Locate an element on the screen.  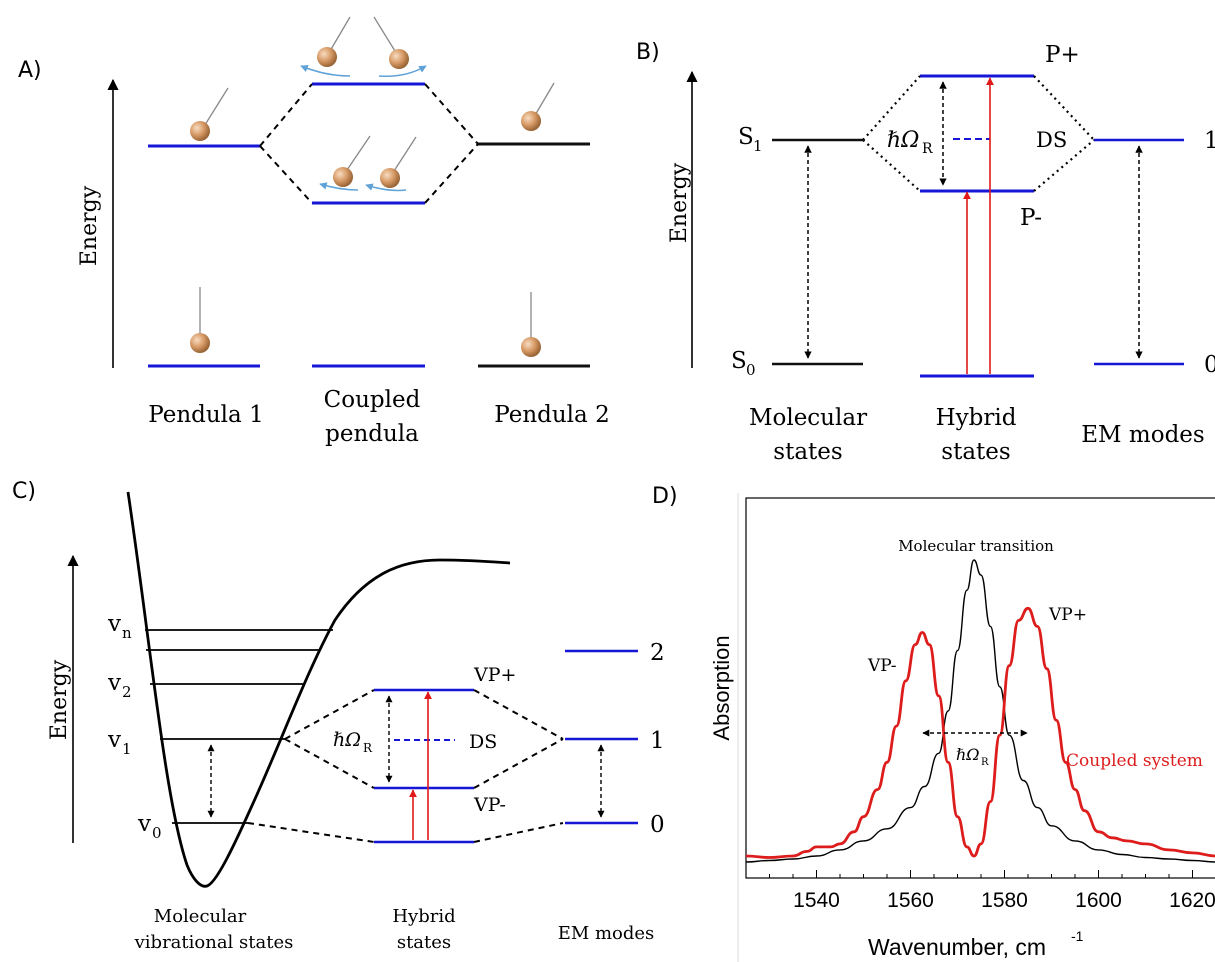
v2-label: v 2 is located at coordinates (119, 685).